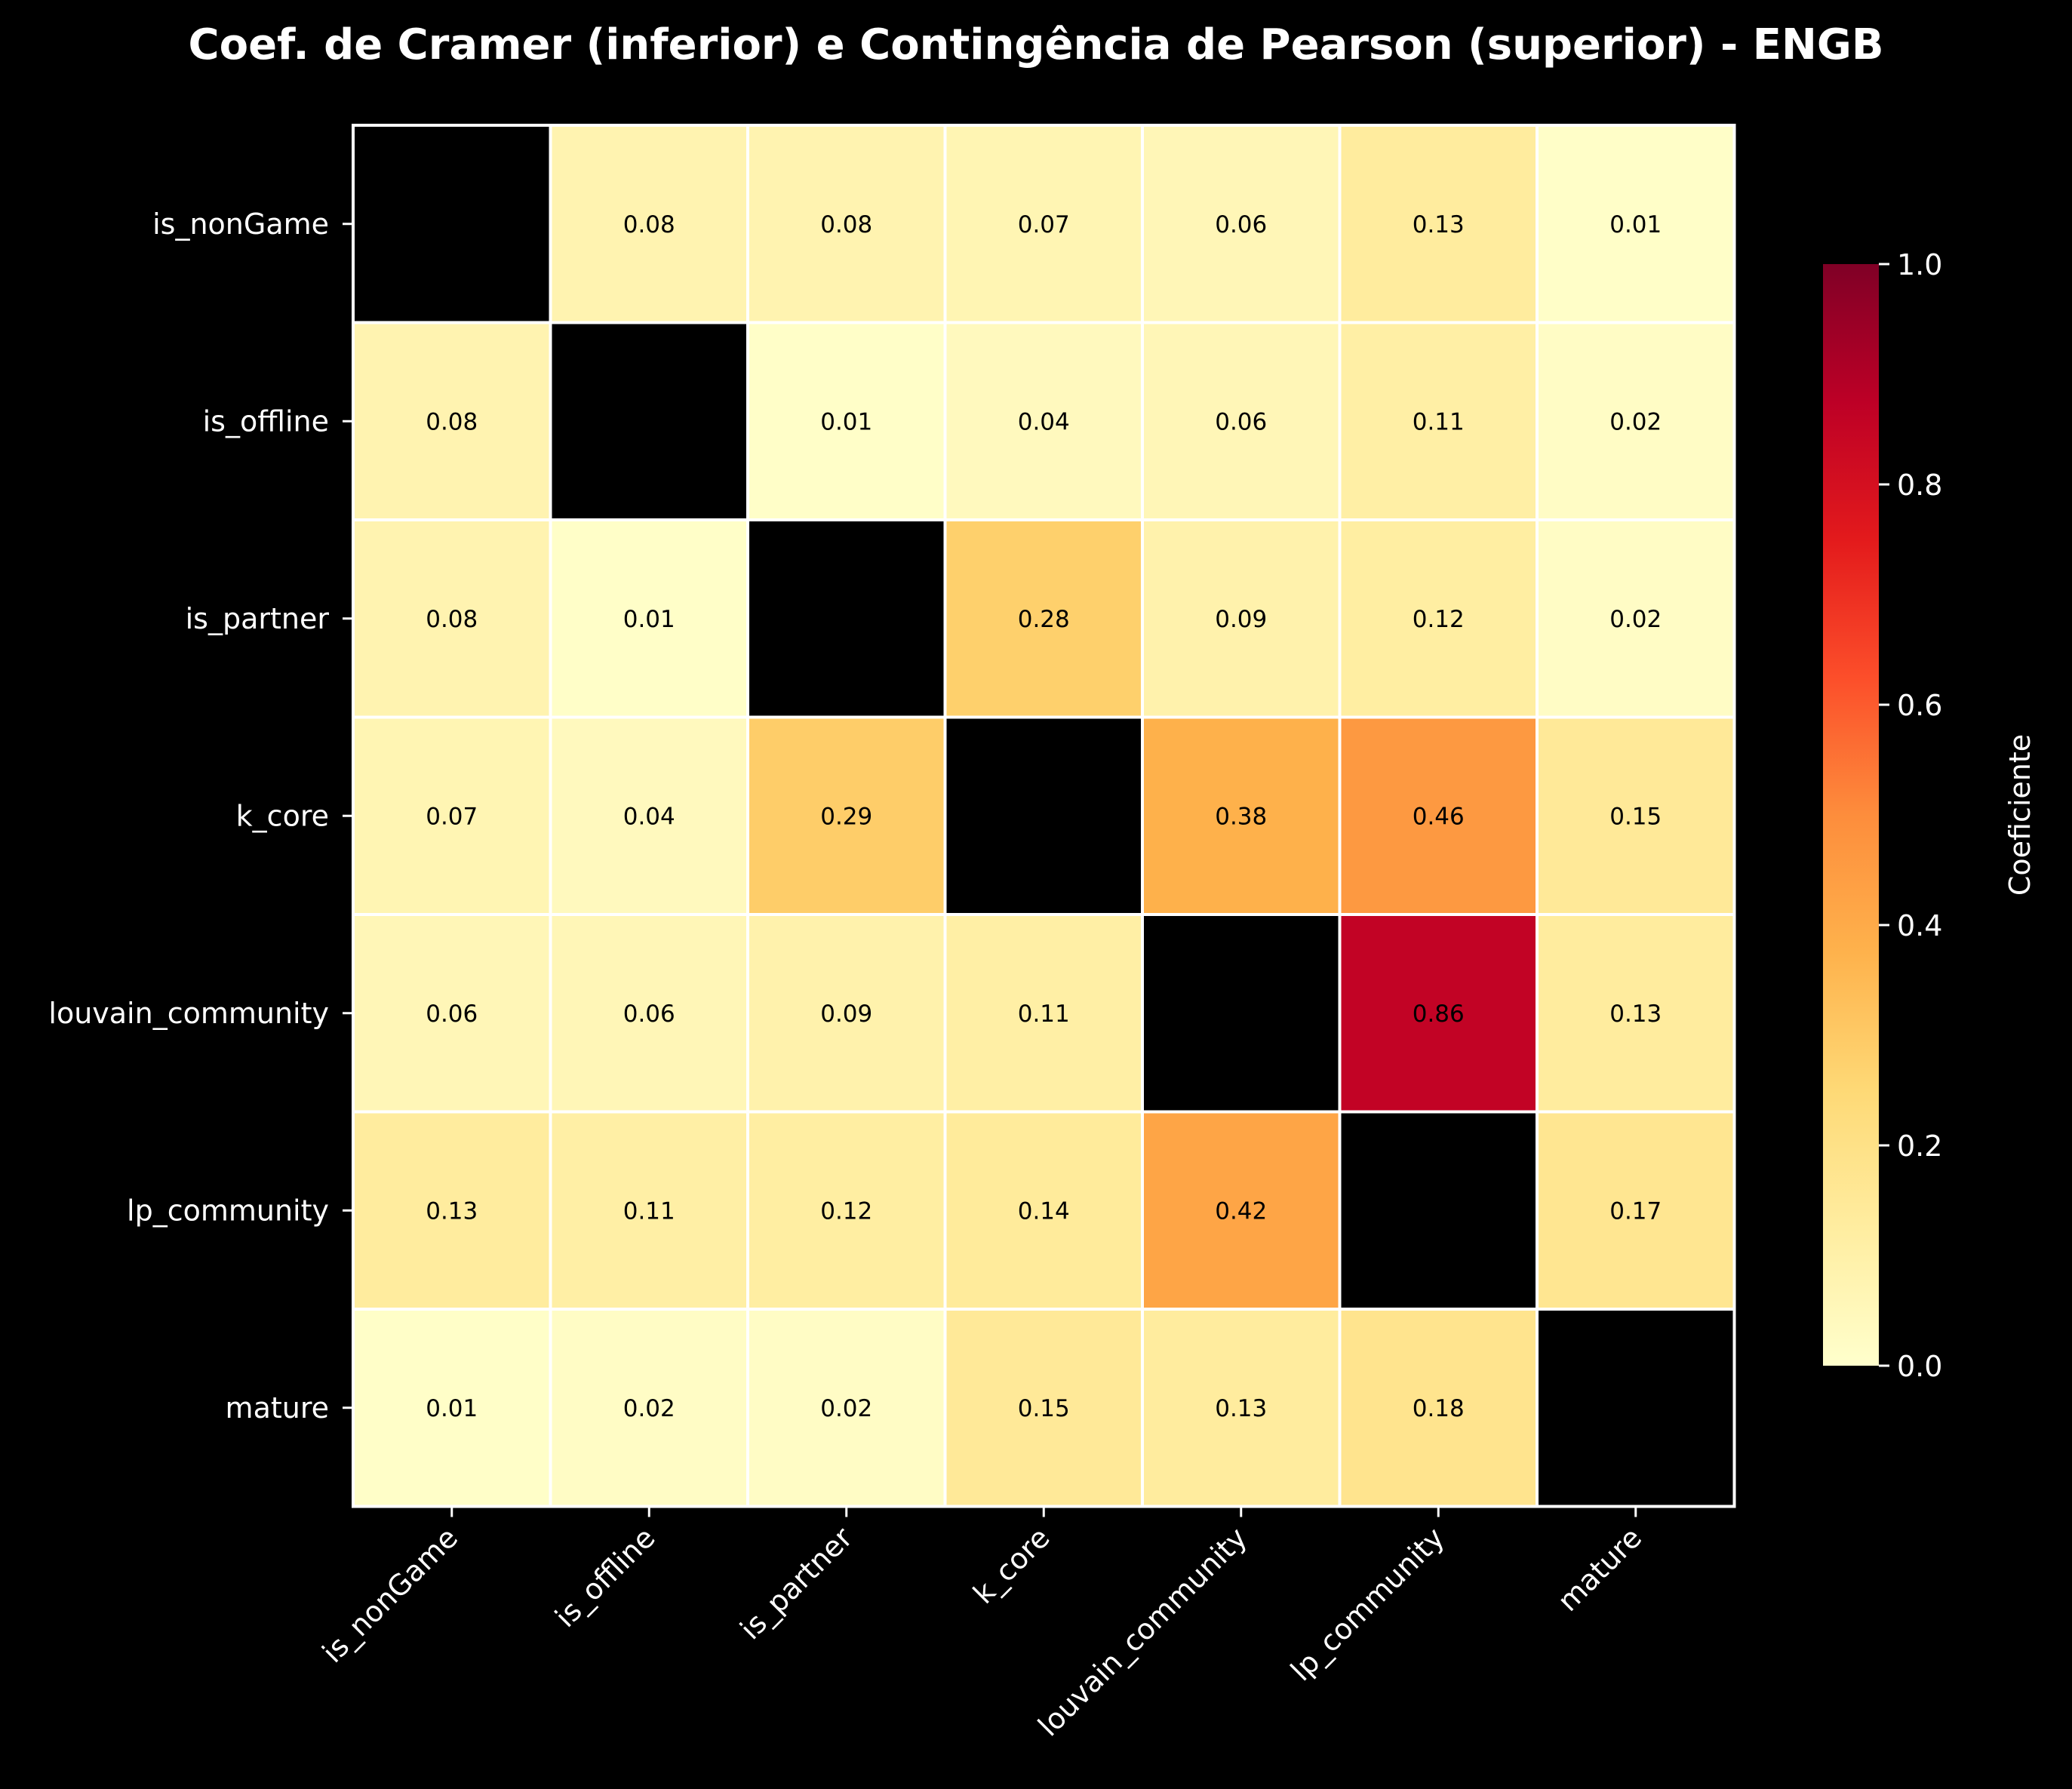 The image size is (2072, 1789). I want to click on colorbar-tick-label: 0.4, so click(1919, 926).